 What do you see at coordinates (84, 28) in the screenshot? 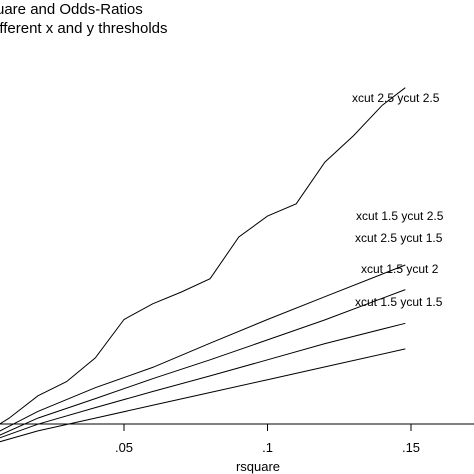
I see `title-line-2: ifferent x and y thresholds` at bounding box center [84, 28].